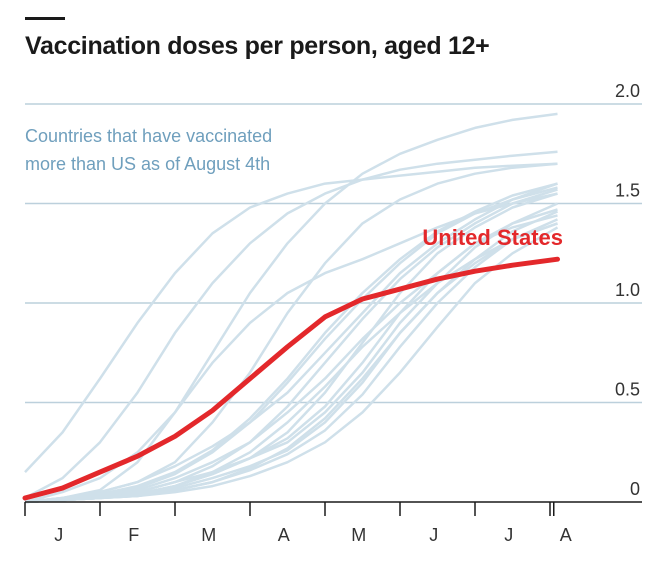 The width and height of the screenshot is (672, 562). What do you see at coordinates (627, 390) in the screenshot?
I see `y-tick-label: 0.5` at bounding box center [627, 390].